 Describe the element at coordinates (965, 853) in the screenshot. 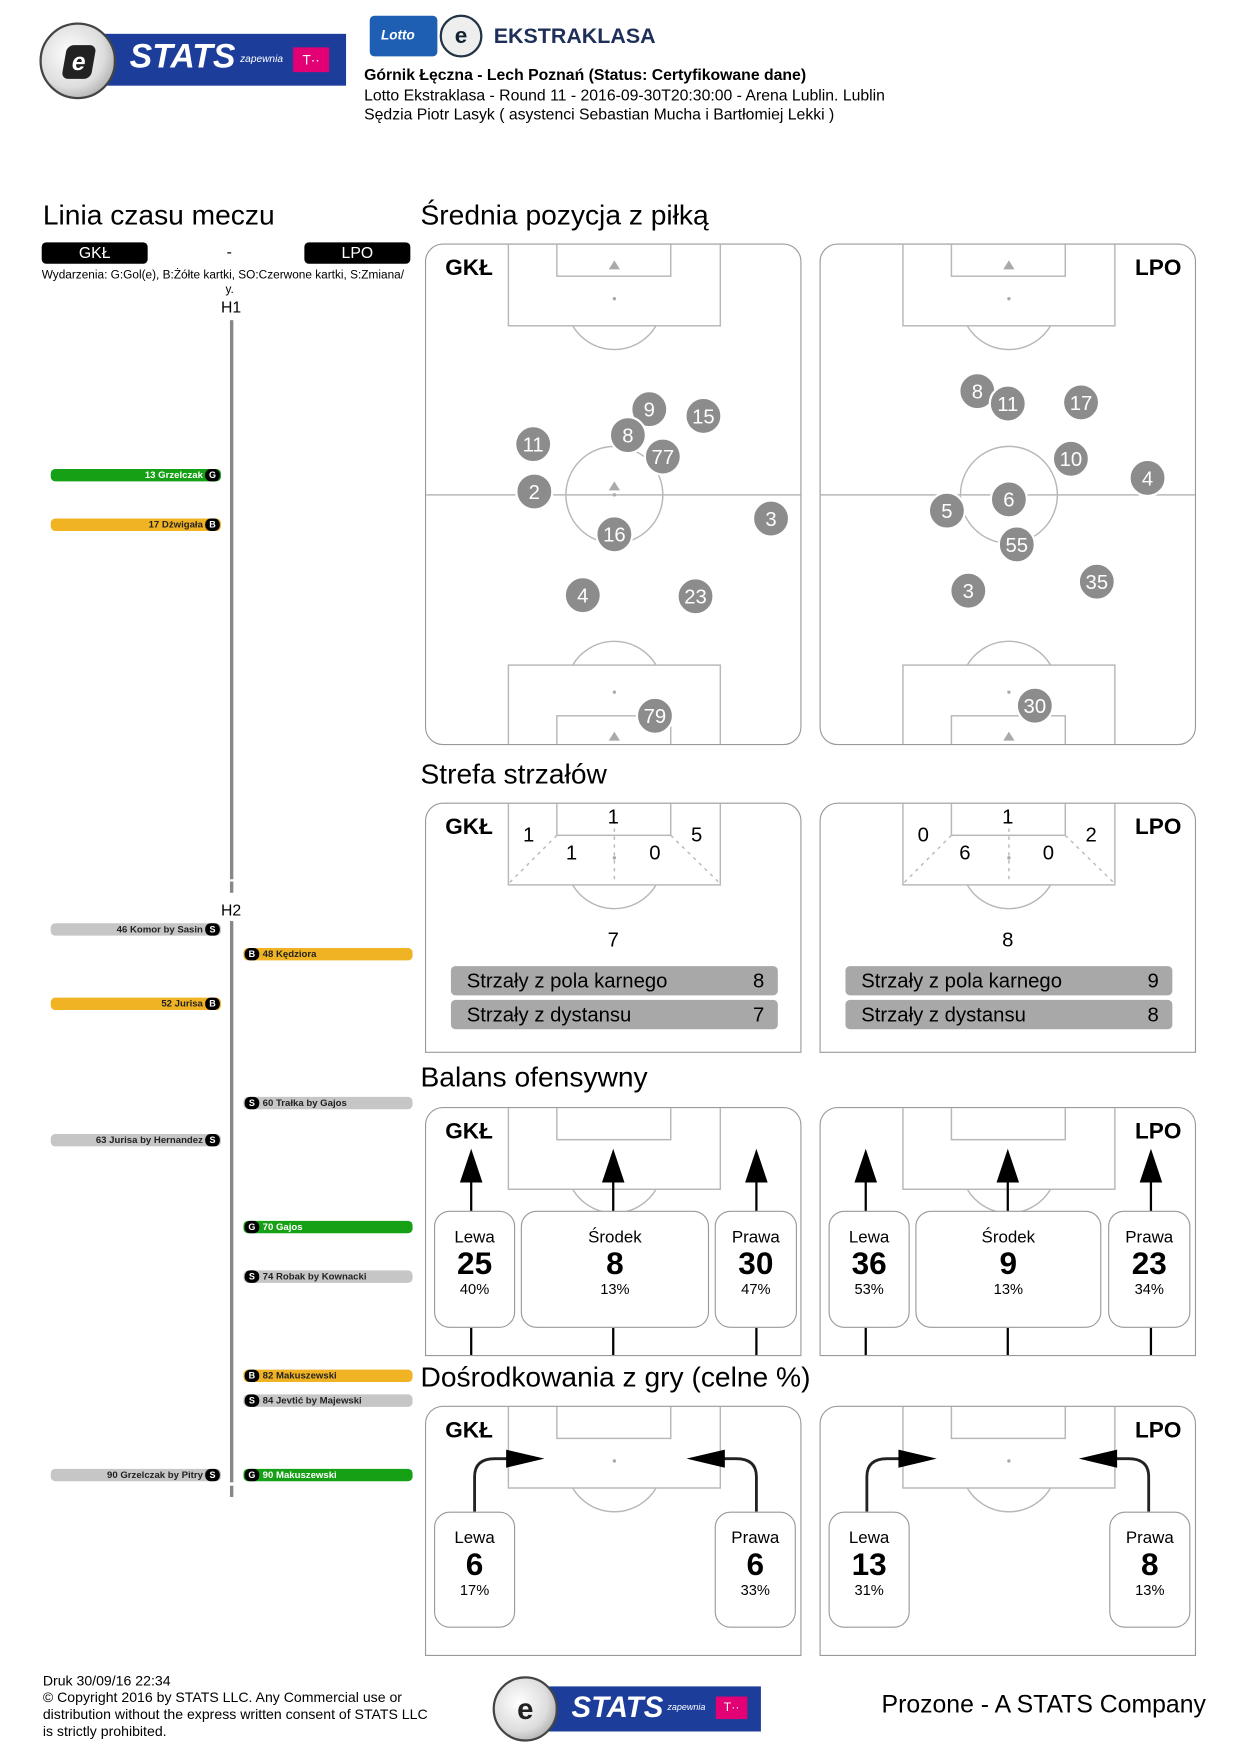

I see `shots-left-box: 6` at that location.